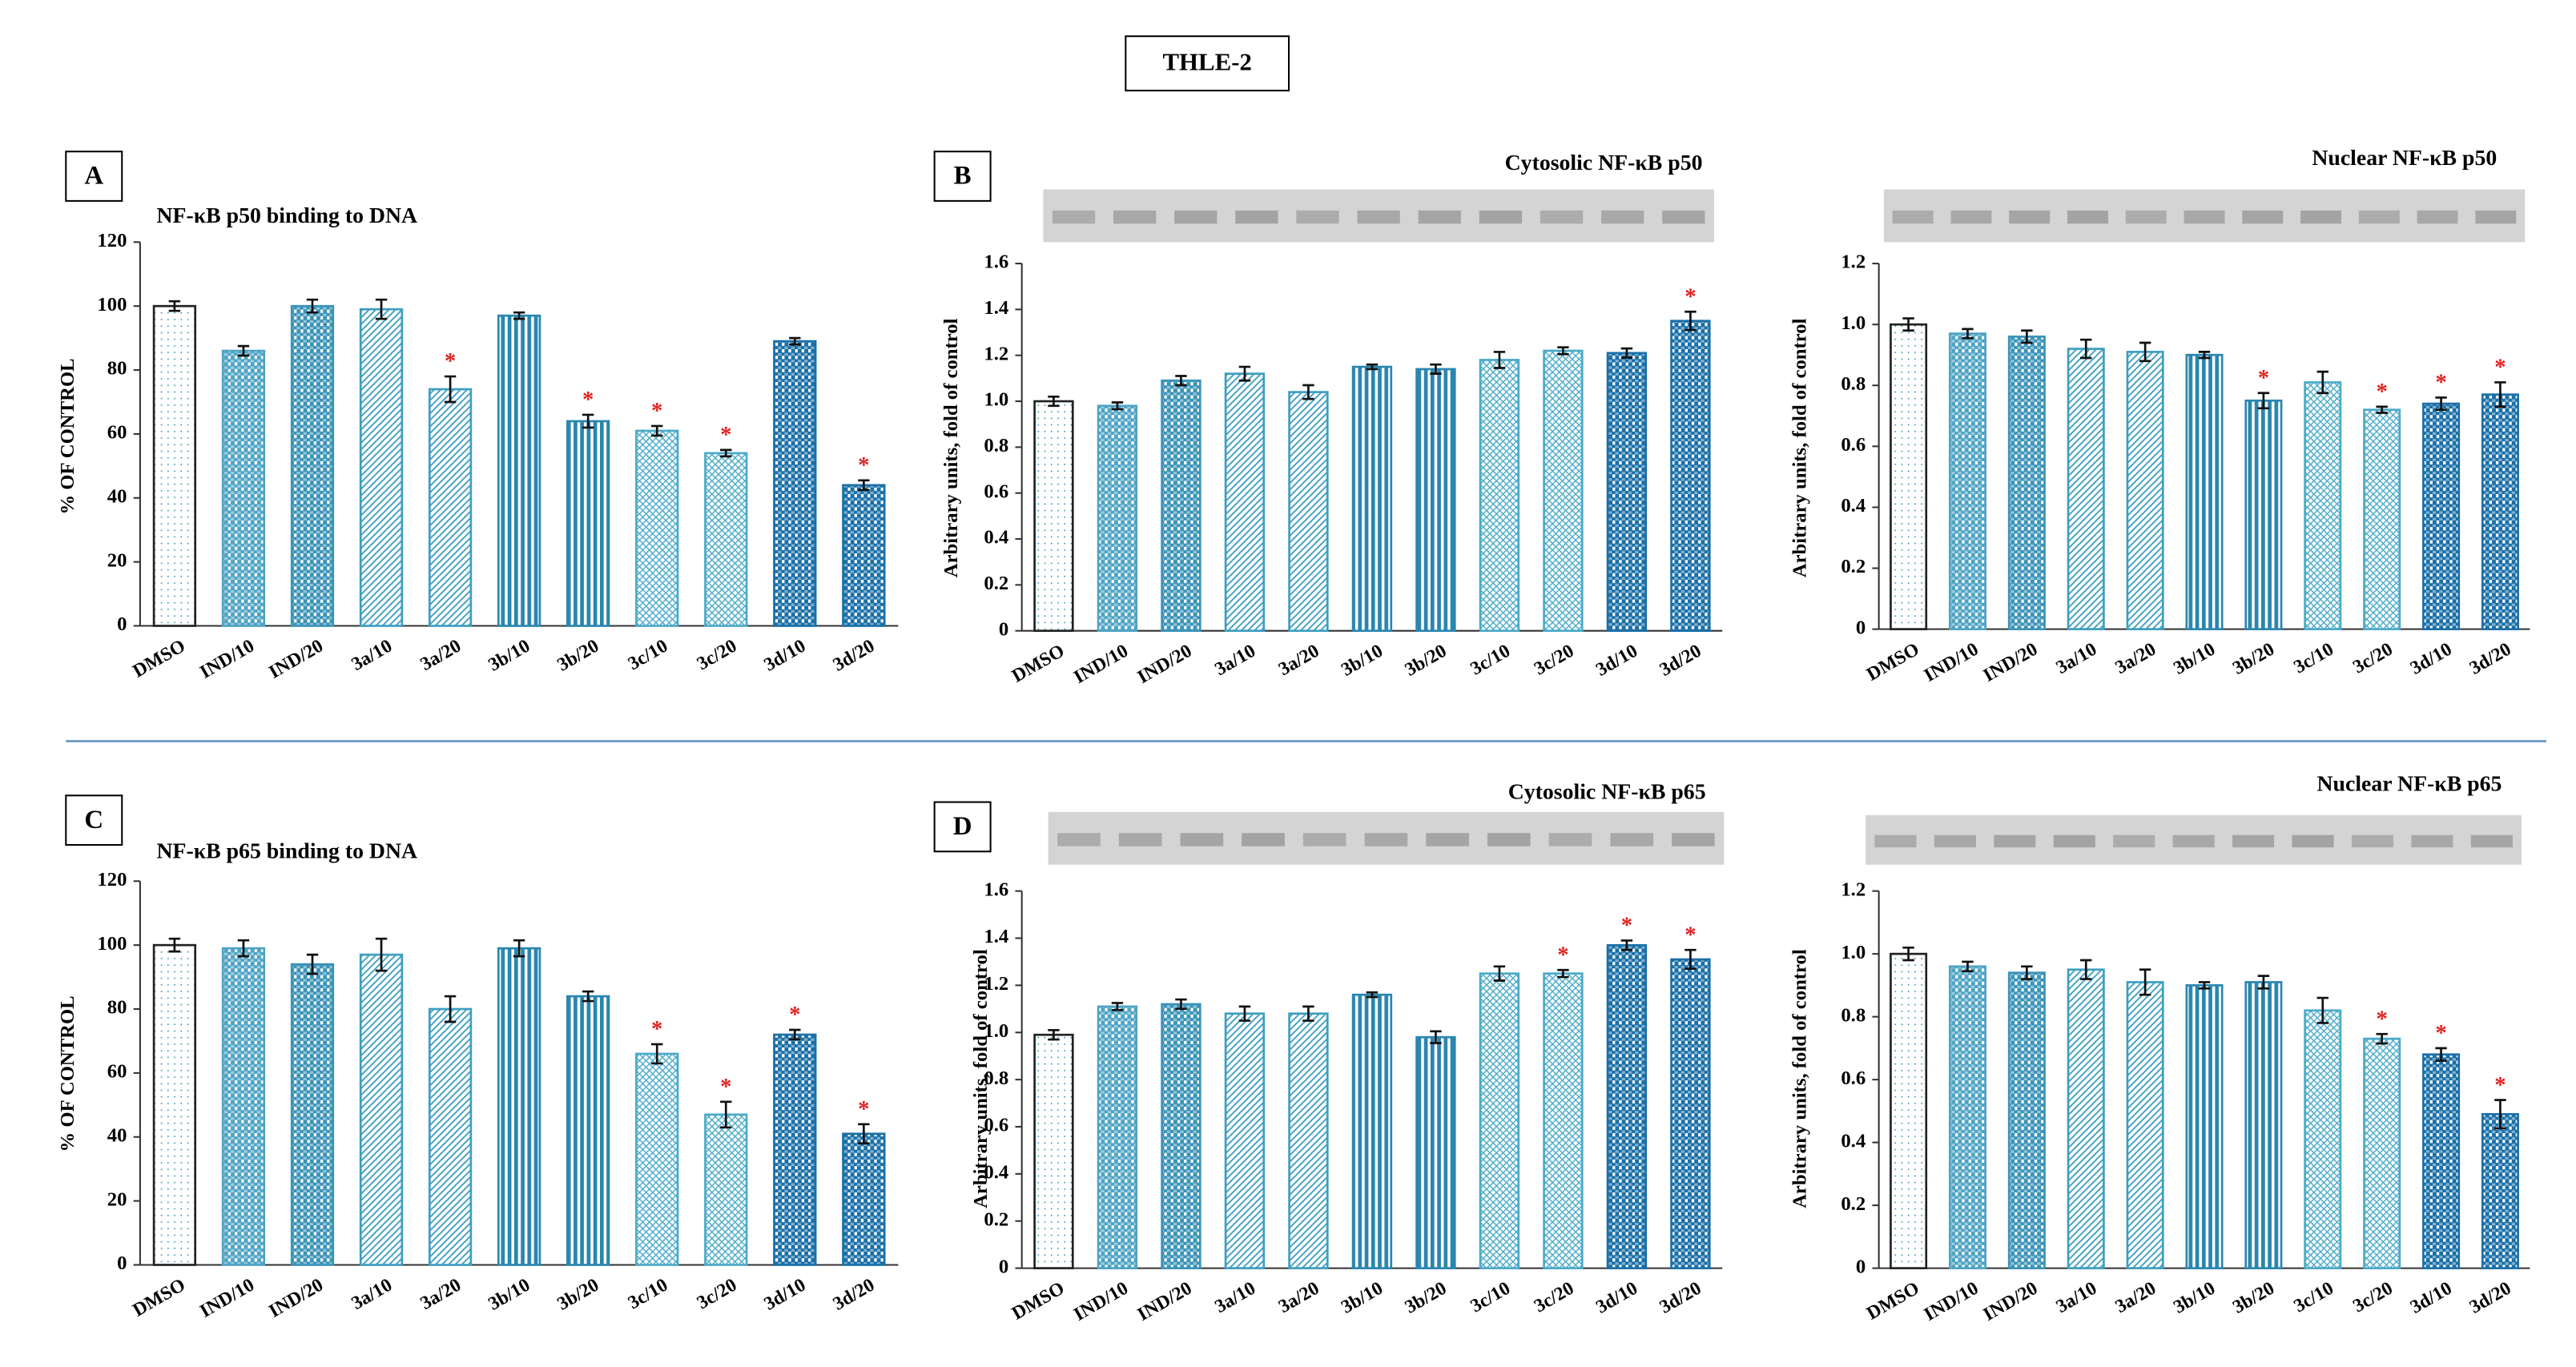 The height and width of the screenshot is (1367, 2576). What do you see at coordinates (648, 655) in the screenshot?
I see `x-tick-label: 3c/10` at bounding box center [648, 655].